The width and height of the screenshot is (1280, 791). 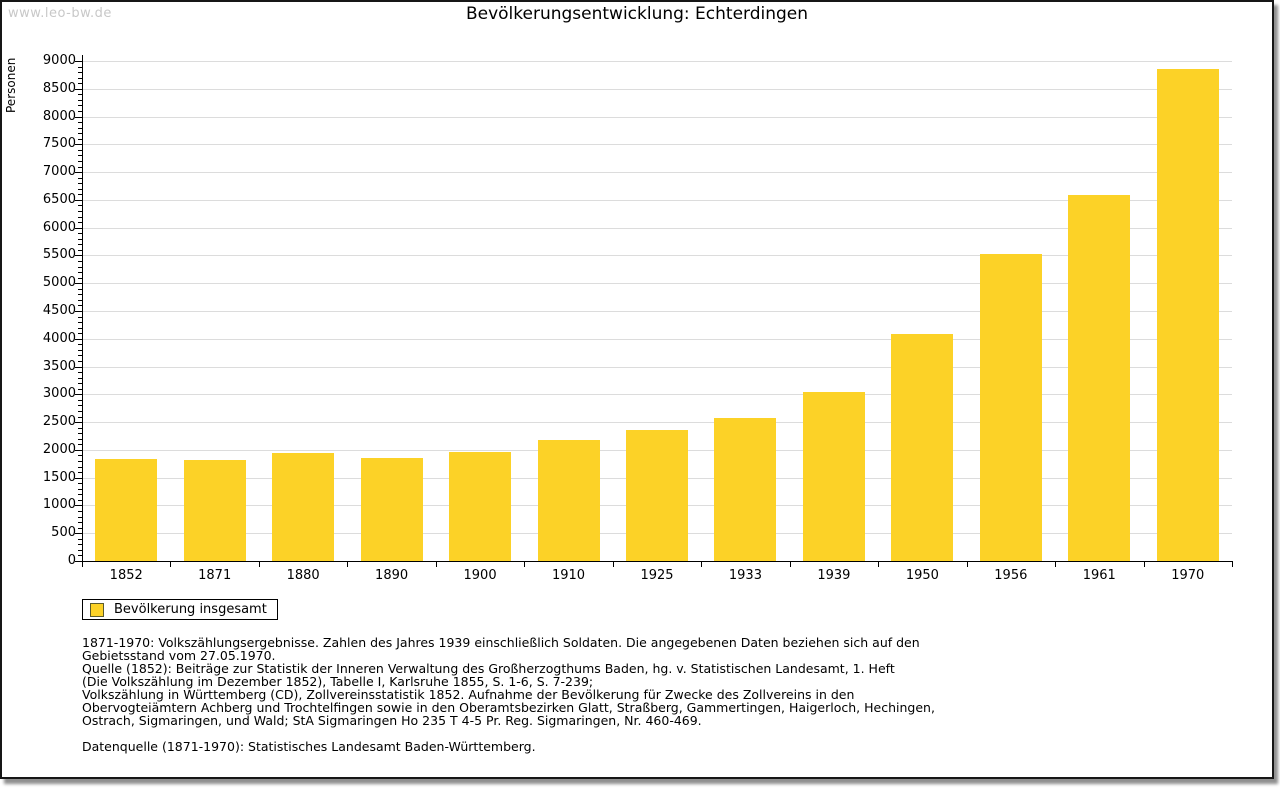 I want to click on y-tick-label: 500, so click(x=63, y=533).